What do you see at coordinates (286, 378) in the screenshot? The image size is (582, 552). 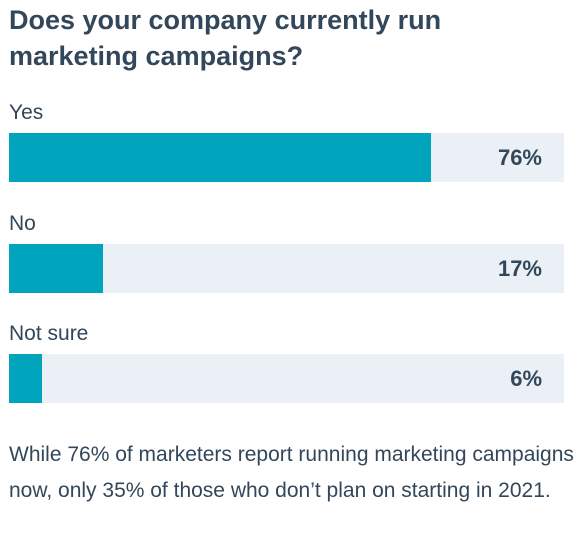 I see `bar-track: 6%` at bounding box center [286, 378].